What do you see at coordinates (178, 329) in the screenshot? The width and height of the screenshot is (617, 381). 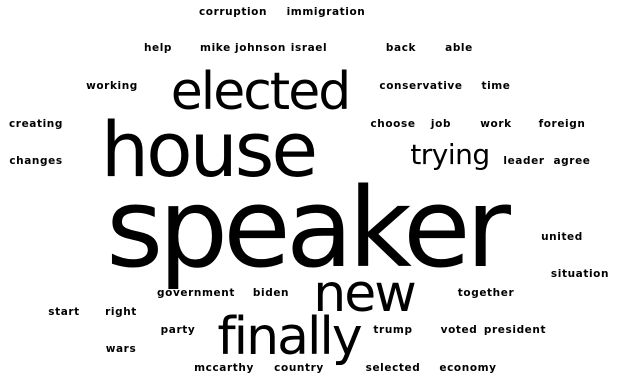 I see `word-party: party` at bounding box center [178, 329].